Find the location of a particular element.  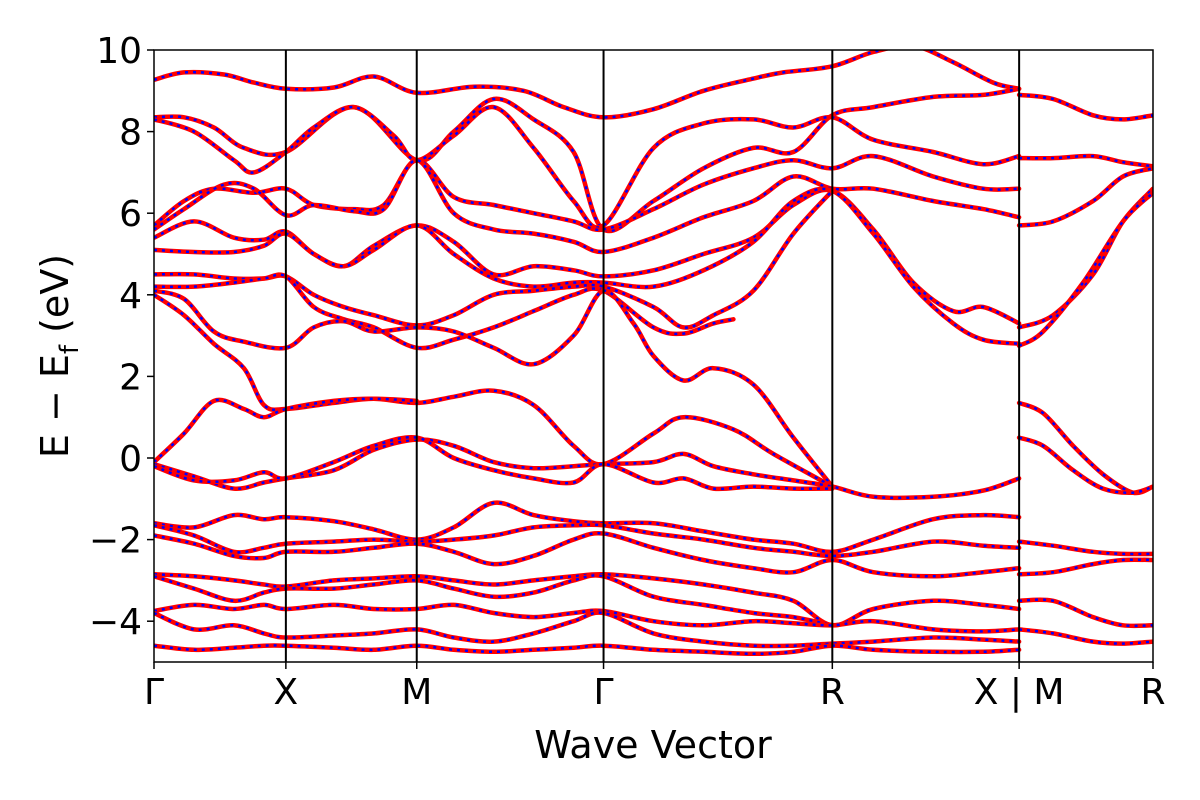

y-axis-label-unit: (eV) is located at coordinates (55, 299).